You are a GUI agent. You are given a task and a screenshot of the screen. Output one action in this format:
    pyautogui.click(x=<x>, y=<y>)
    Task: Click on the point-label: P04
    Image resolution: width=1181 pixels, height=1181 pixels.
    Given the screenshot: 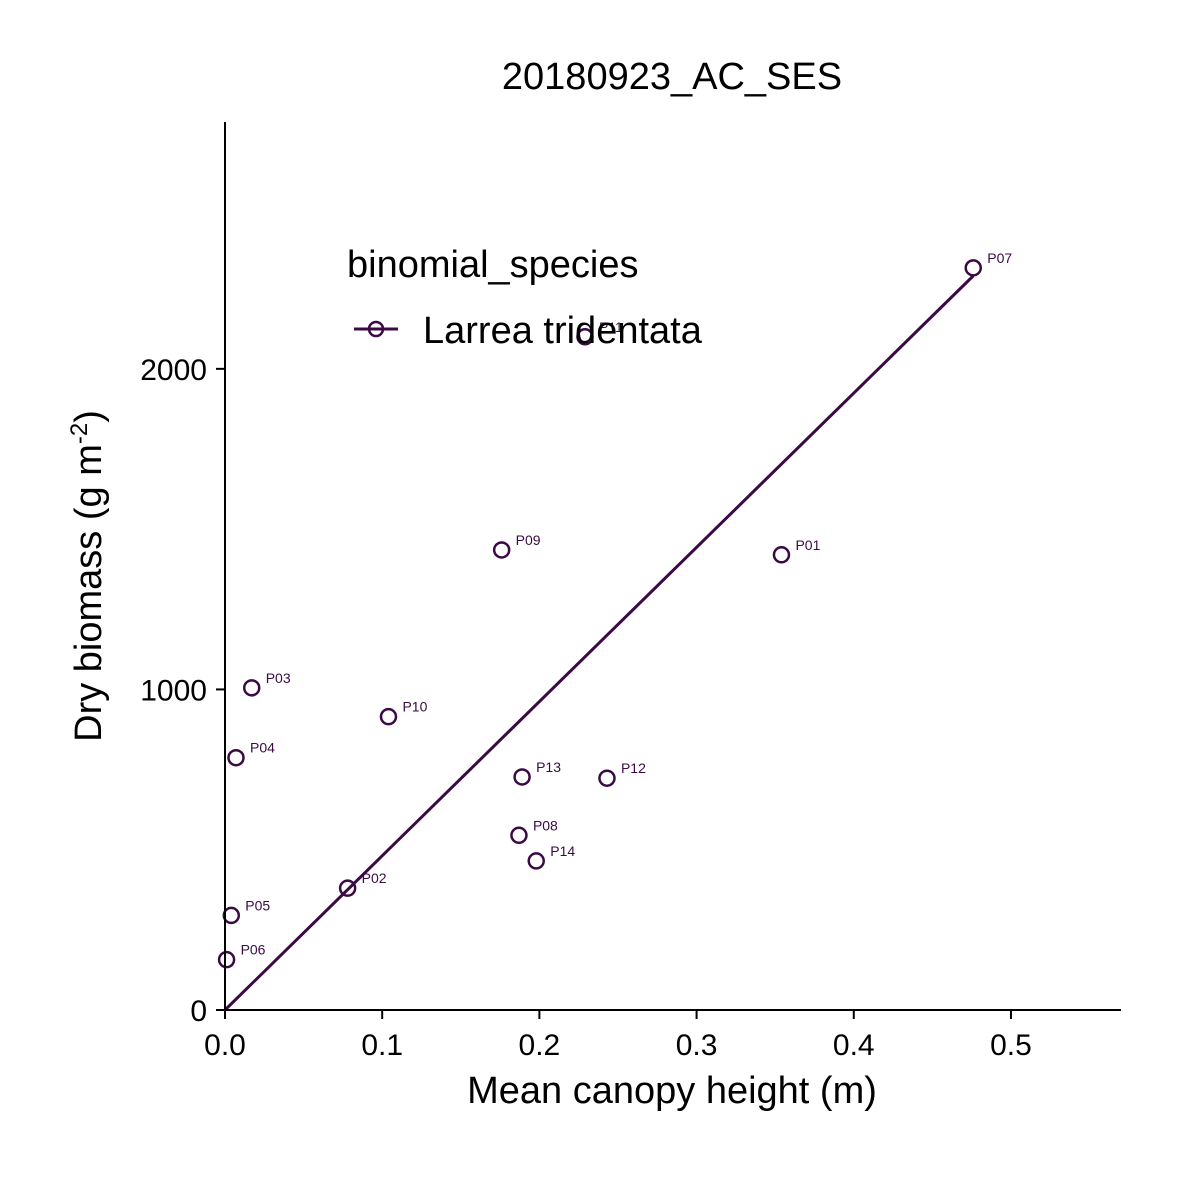 What is the action you would take?
    pyautogui.click(x=262, y=748)
    